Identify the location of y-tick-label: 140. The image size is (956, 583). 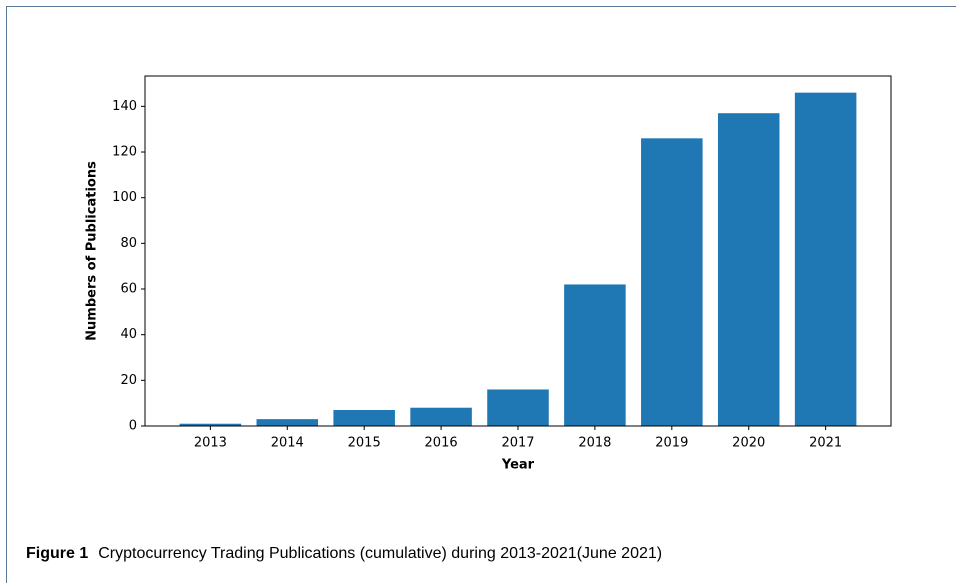
(124, 106).